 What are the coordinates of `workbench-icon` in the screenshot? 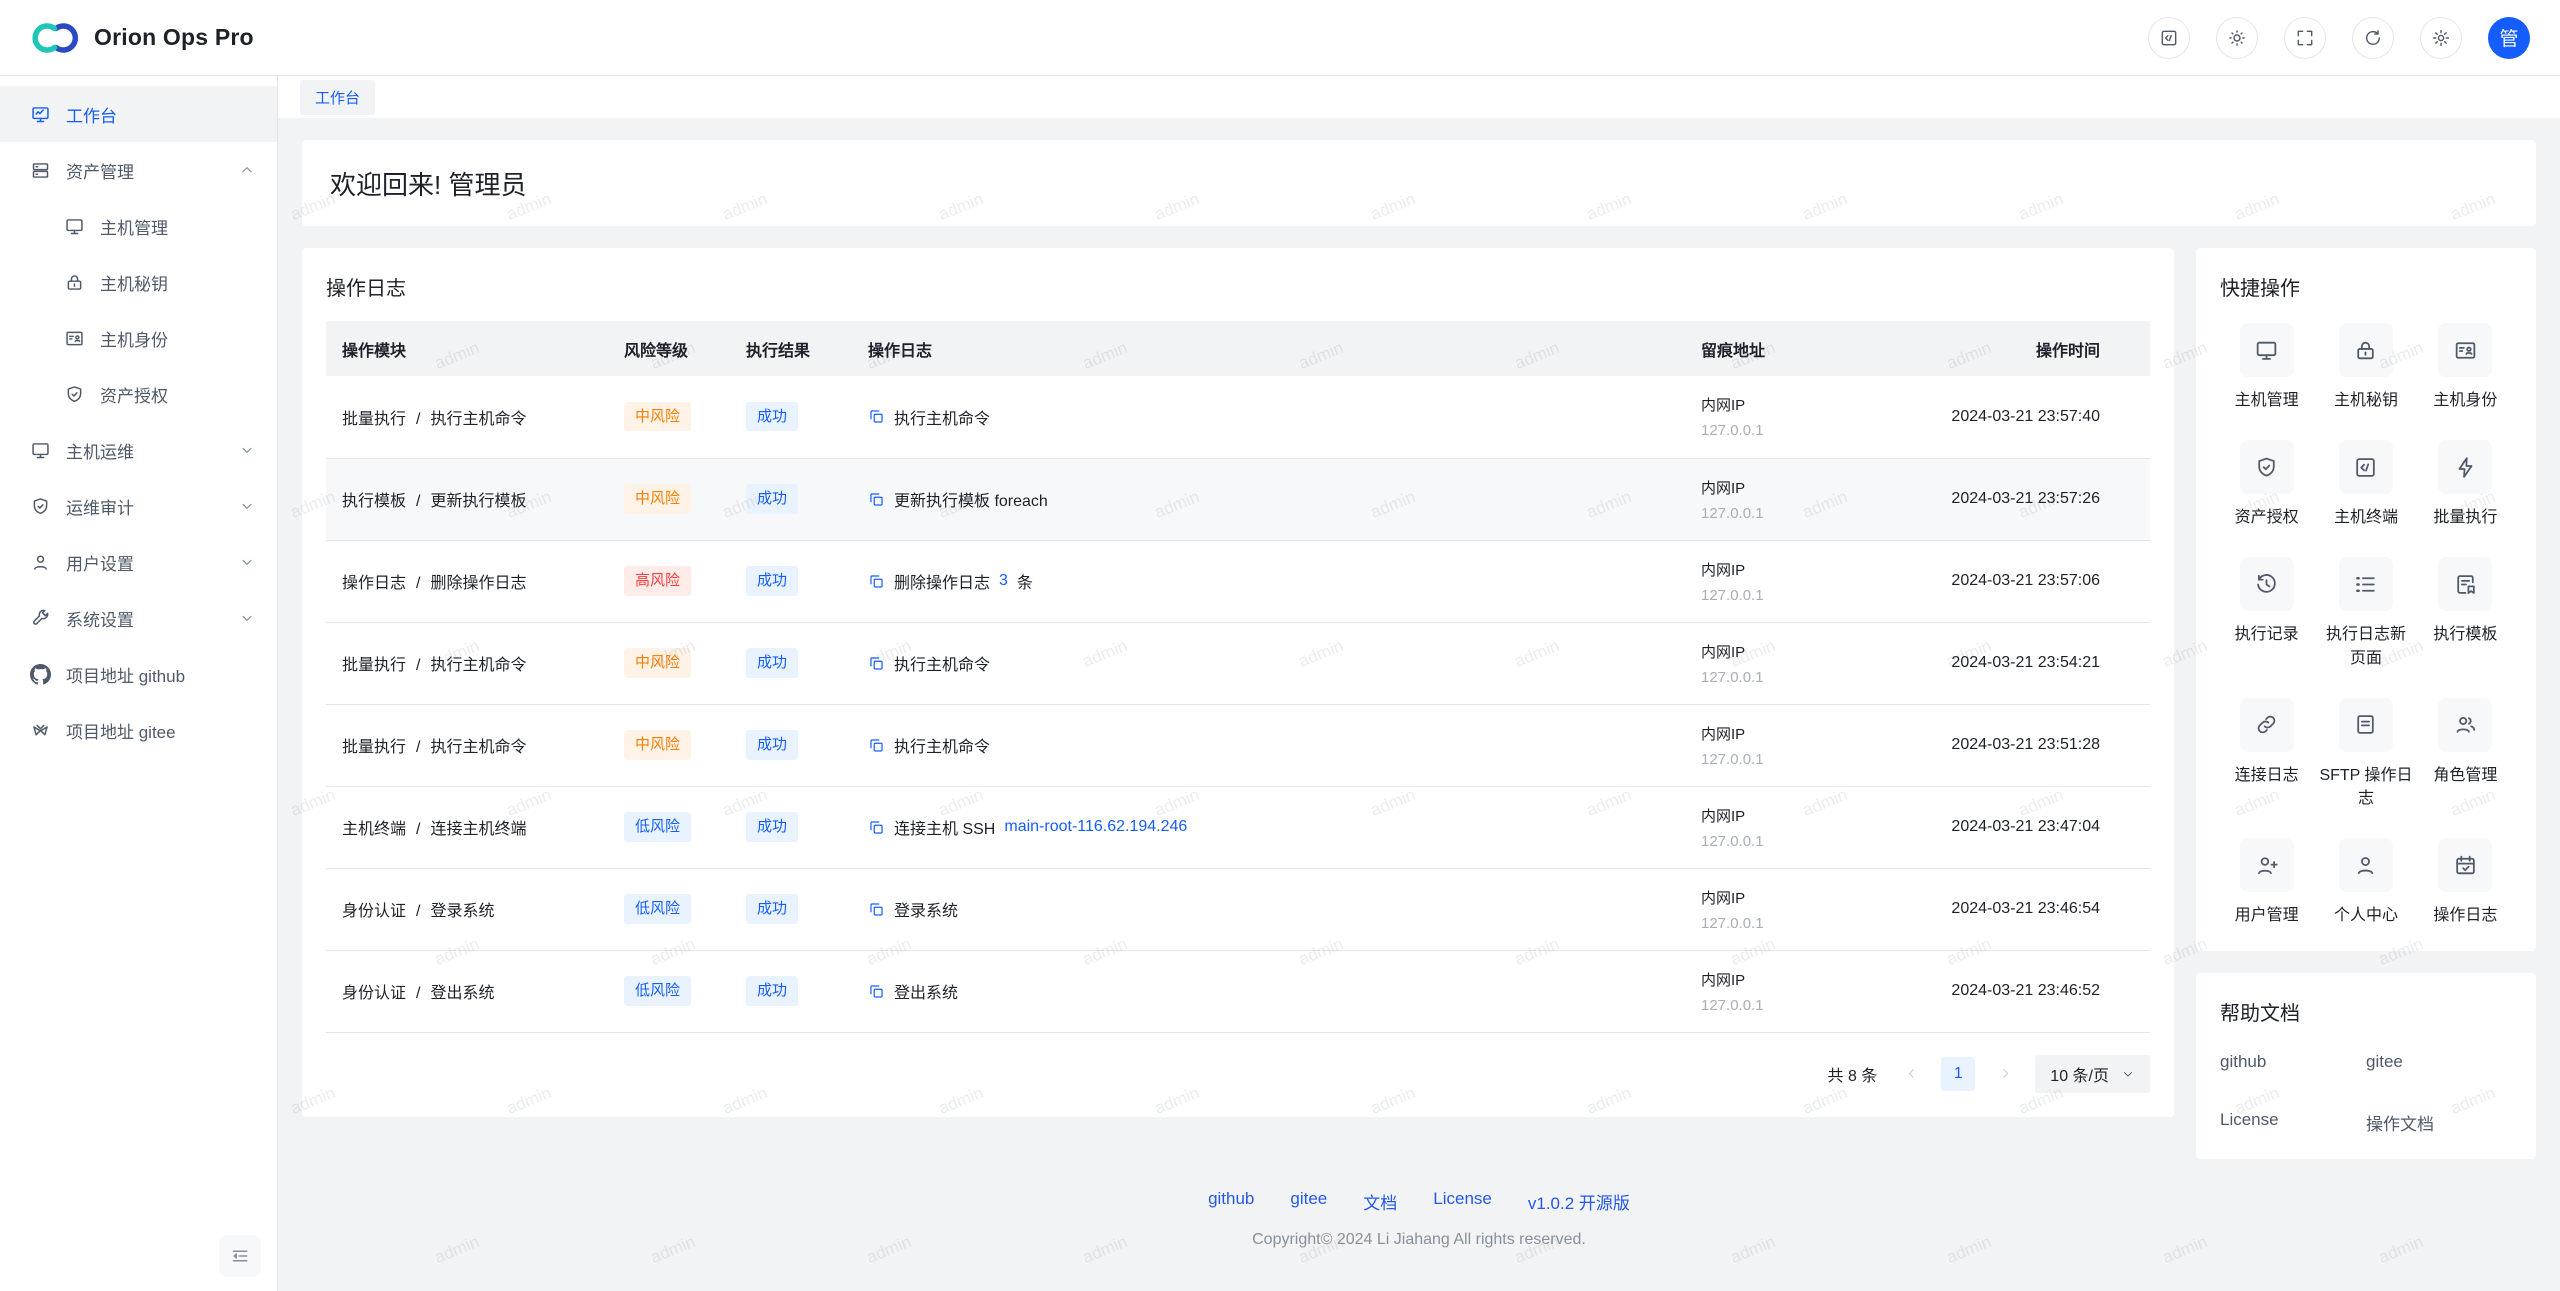 It's located at (40, 114).